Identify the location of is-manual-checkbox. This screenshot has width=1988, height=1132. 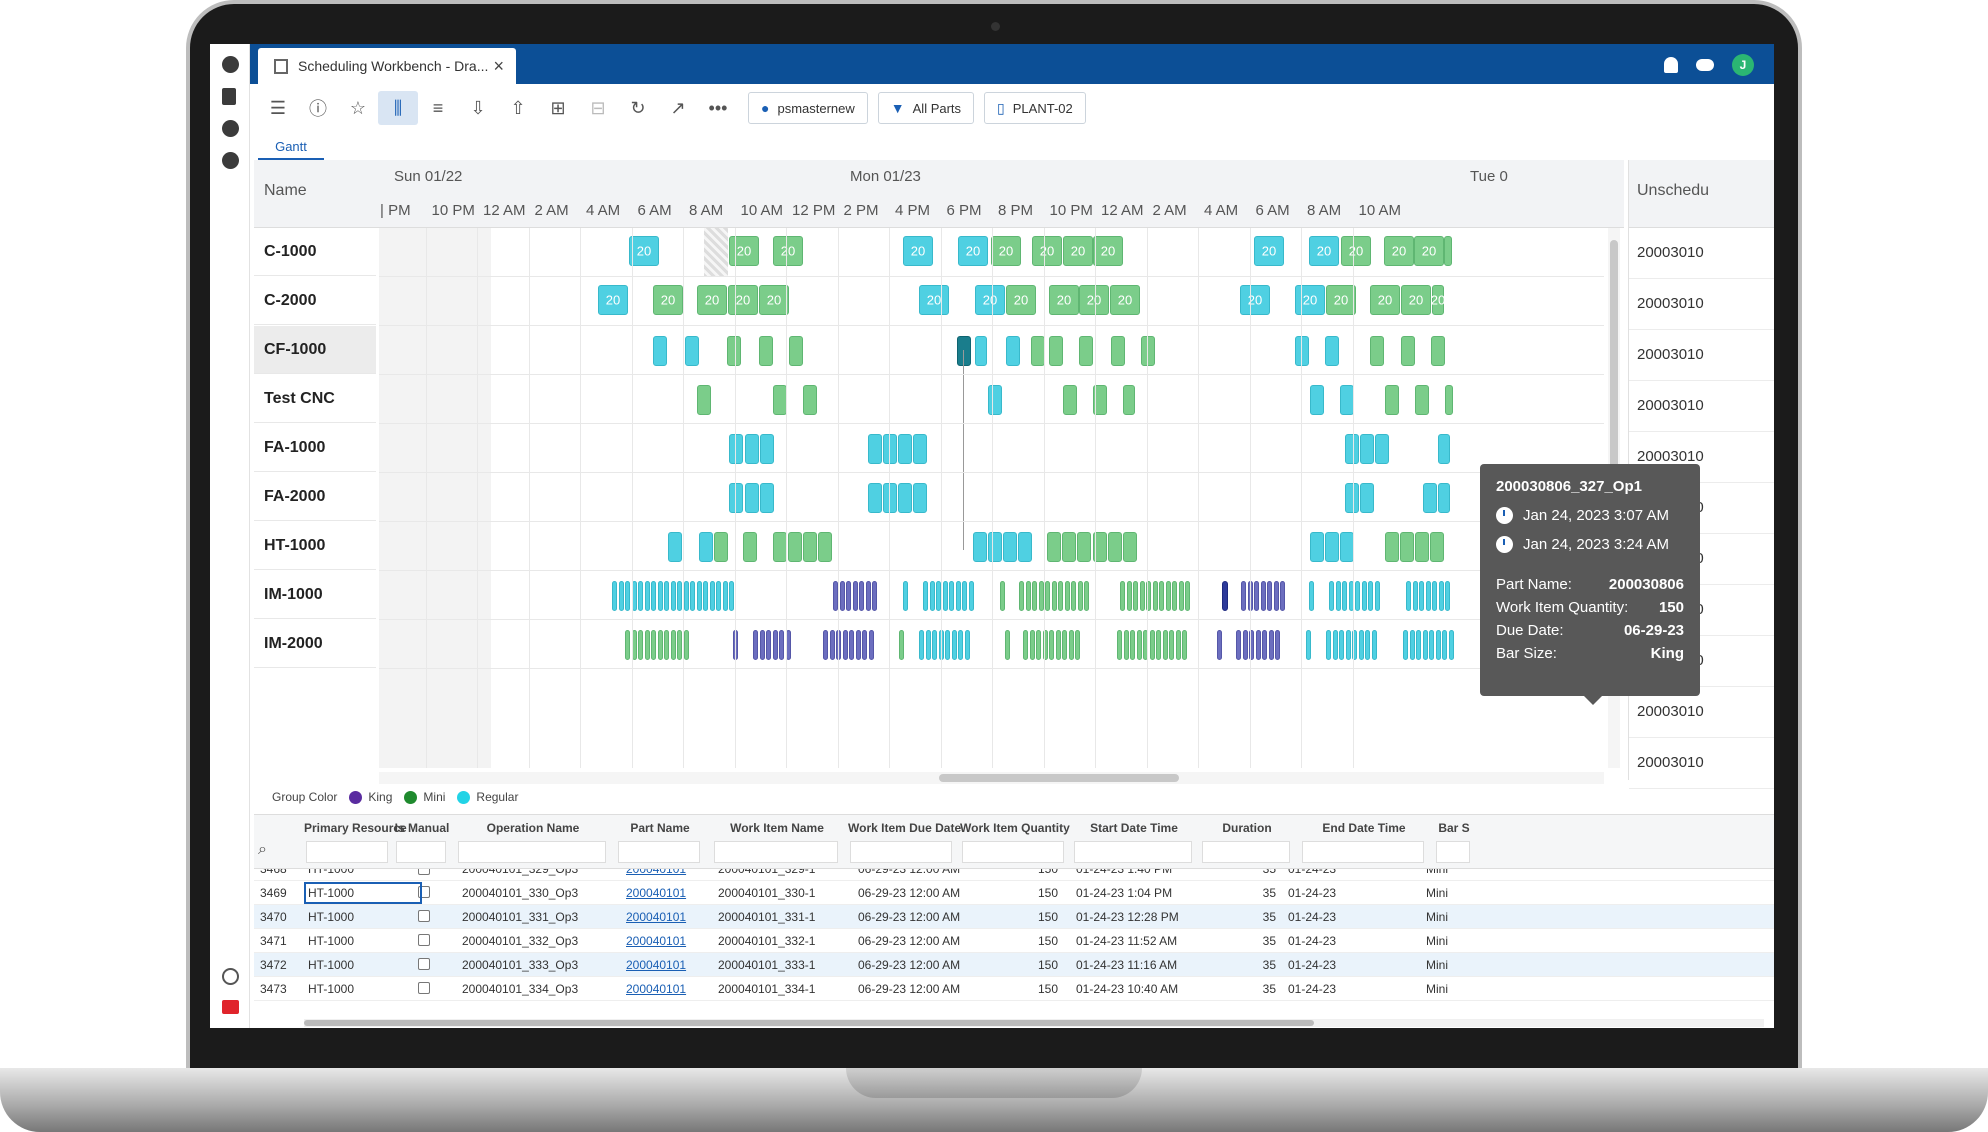
(424, 916).